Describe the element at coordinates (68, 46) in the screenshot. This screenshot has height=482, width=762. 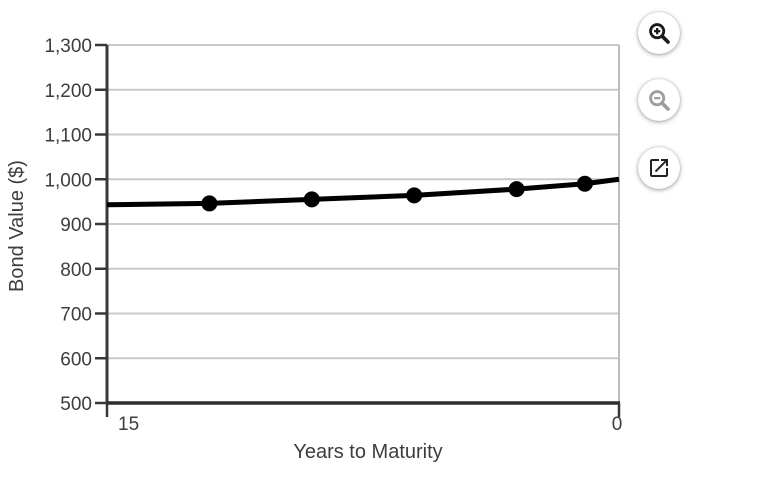
I see `y-tick-label: 1,300` at that location.